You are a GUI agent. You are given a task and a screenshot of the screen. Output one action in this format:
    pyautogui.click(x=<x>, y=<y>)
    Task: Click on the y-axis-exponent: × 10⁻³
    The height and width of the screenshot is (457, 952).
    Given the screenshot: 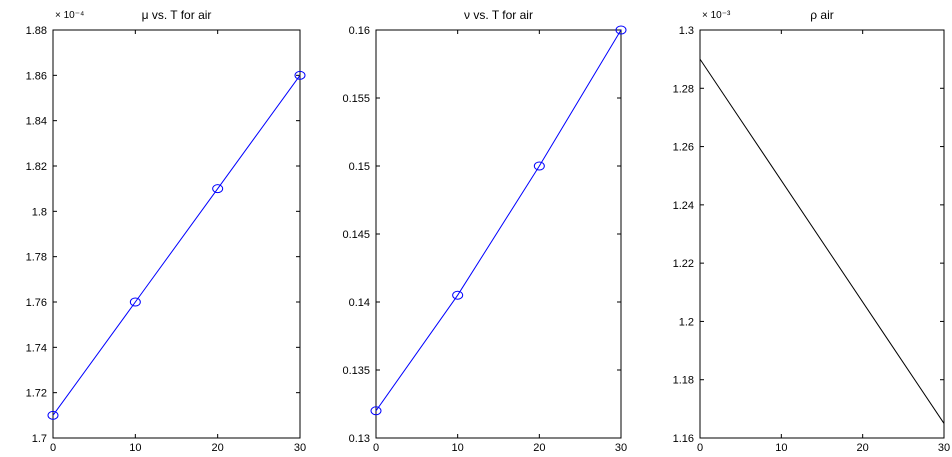 What is the action you would take?
    pyautogui.click(x=716, y=15)
    